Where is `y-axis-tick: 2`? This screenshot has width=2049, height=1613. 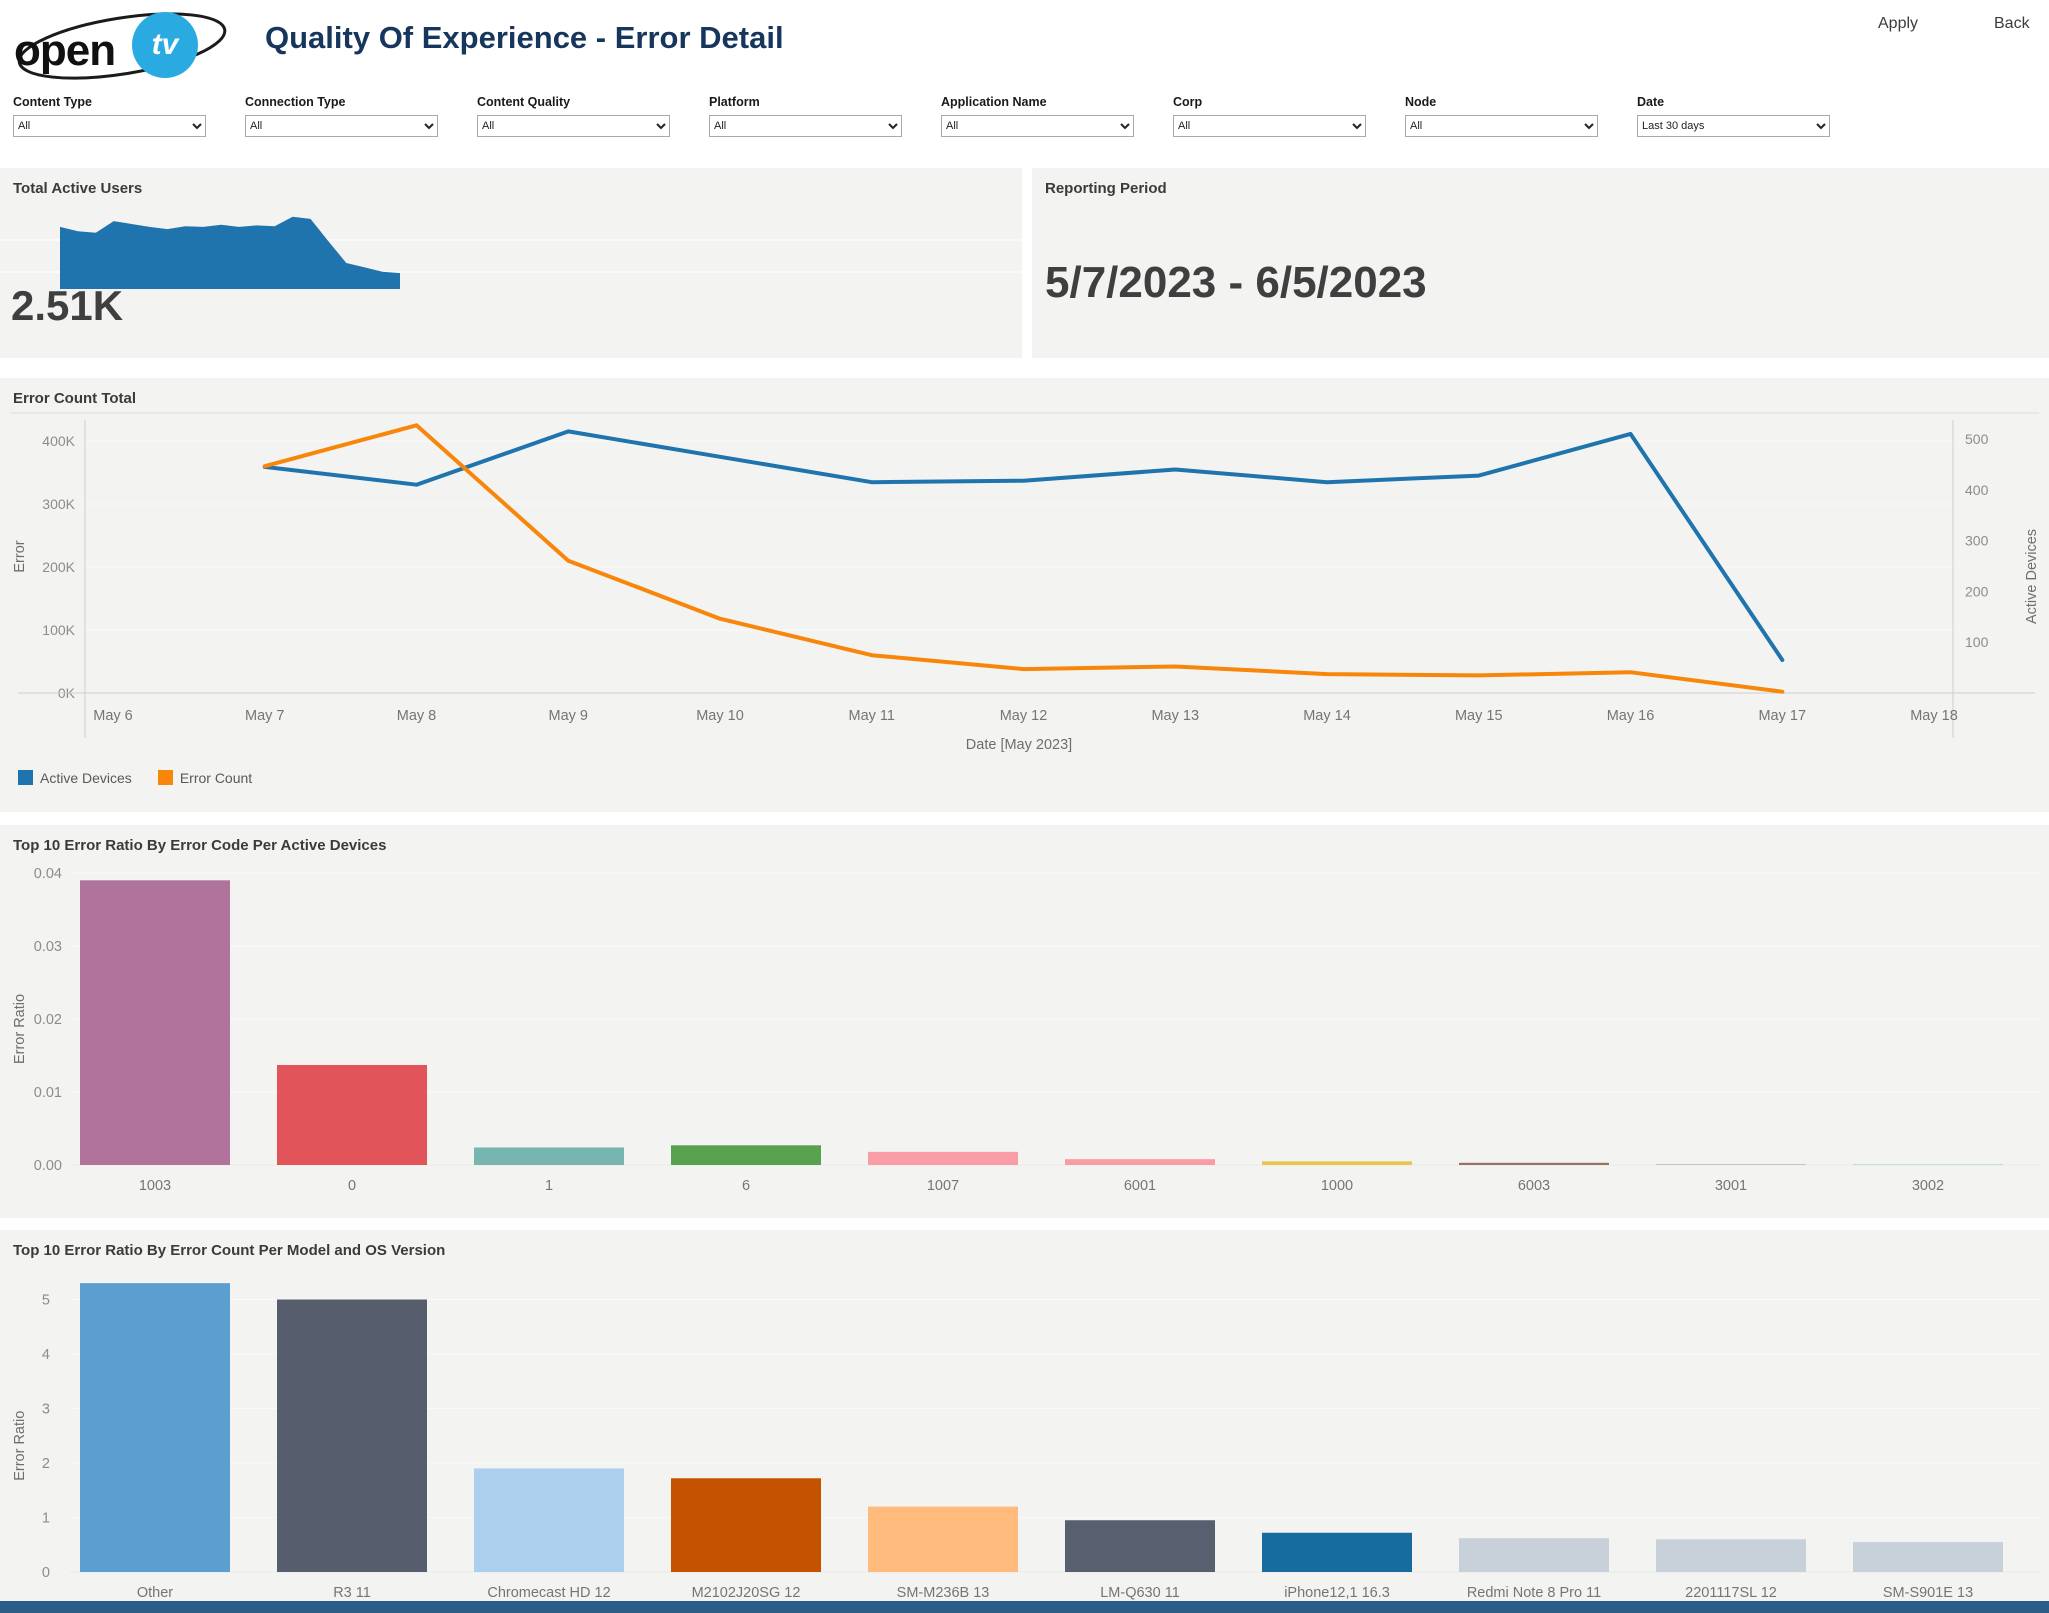
y-axis-tick: 2 is located at coordinates (46, 1464).